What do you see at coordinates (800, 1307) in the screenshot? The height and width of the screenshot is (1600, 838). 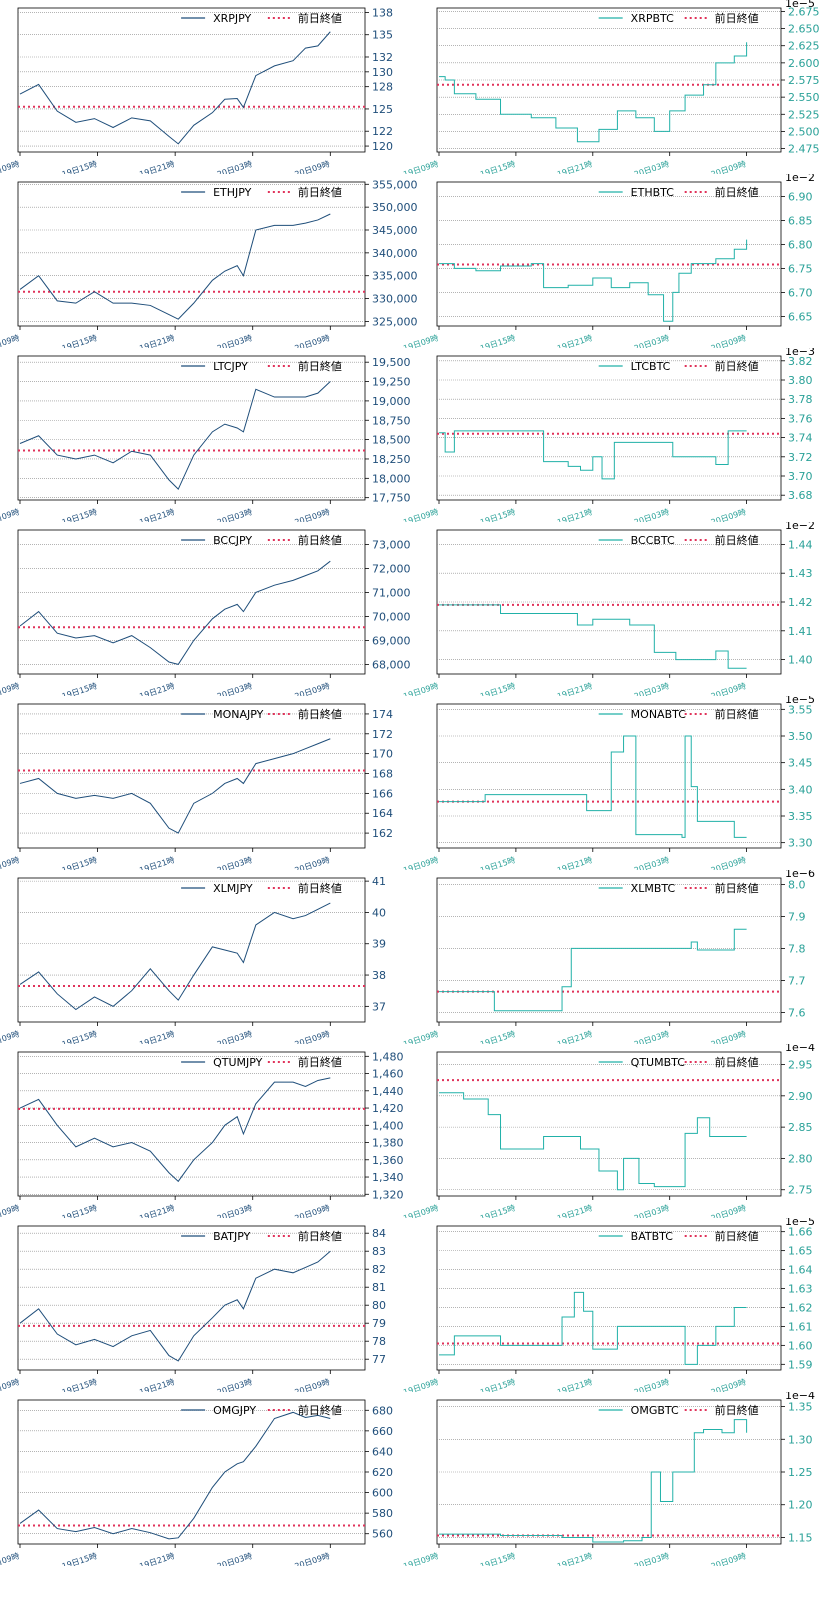 I see `y-tick-label: 1.62` at bounding box center [800, 1307].